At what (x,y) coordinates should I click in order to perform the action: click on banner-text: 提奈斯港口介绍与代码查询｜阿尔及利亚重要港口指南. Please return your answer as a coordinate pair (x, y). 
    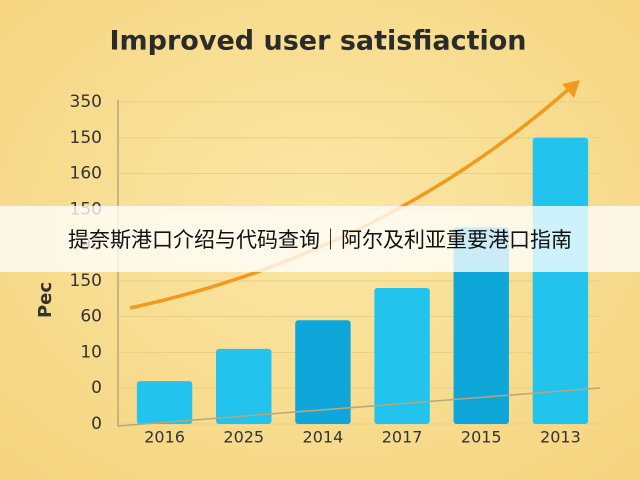
    Looking at the image, I should click on (320, 240).